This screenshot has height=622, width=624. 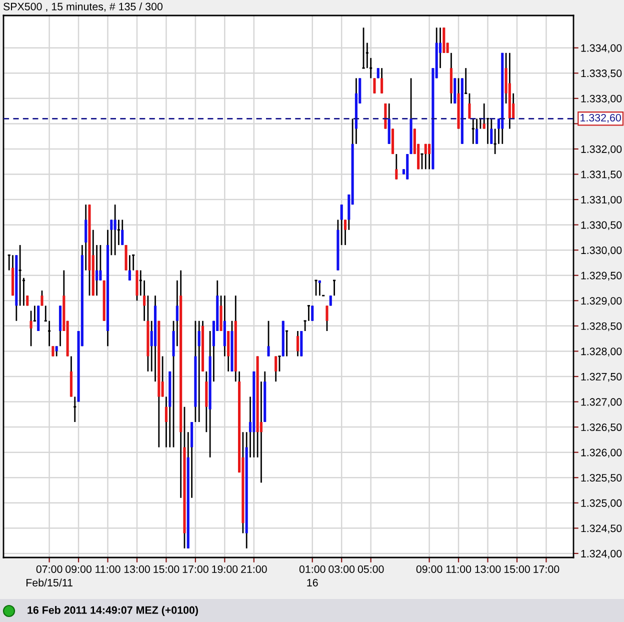 What do you see at coordinates (113, 611) in the screenshot?
I see `text: 16 Feb 2011 14:49:07 MEZ (+0100)` at bounding box center [113, 611].